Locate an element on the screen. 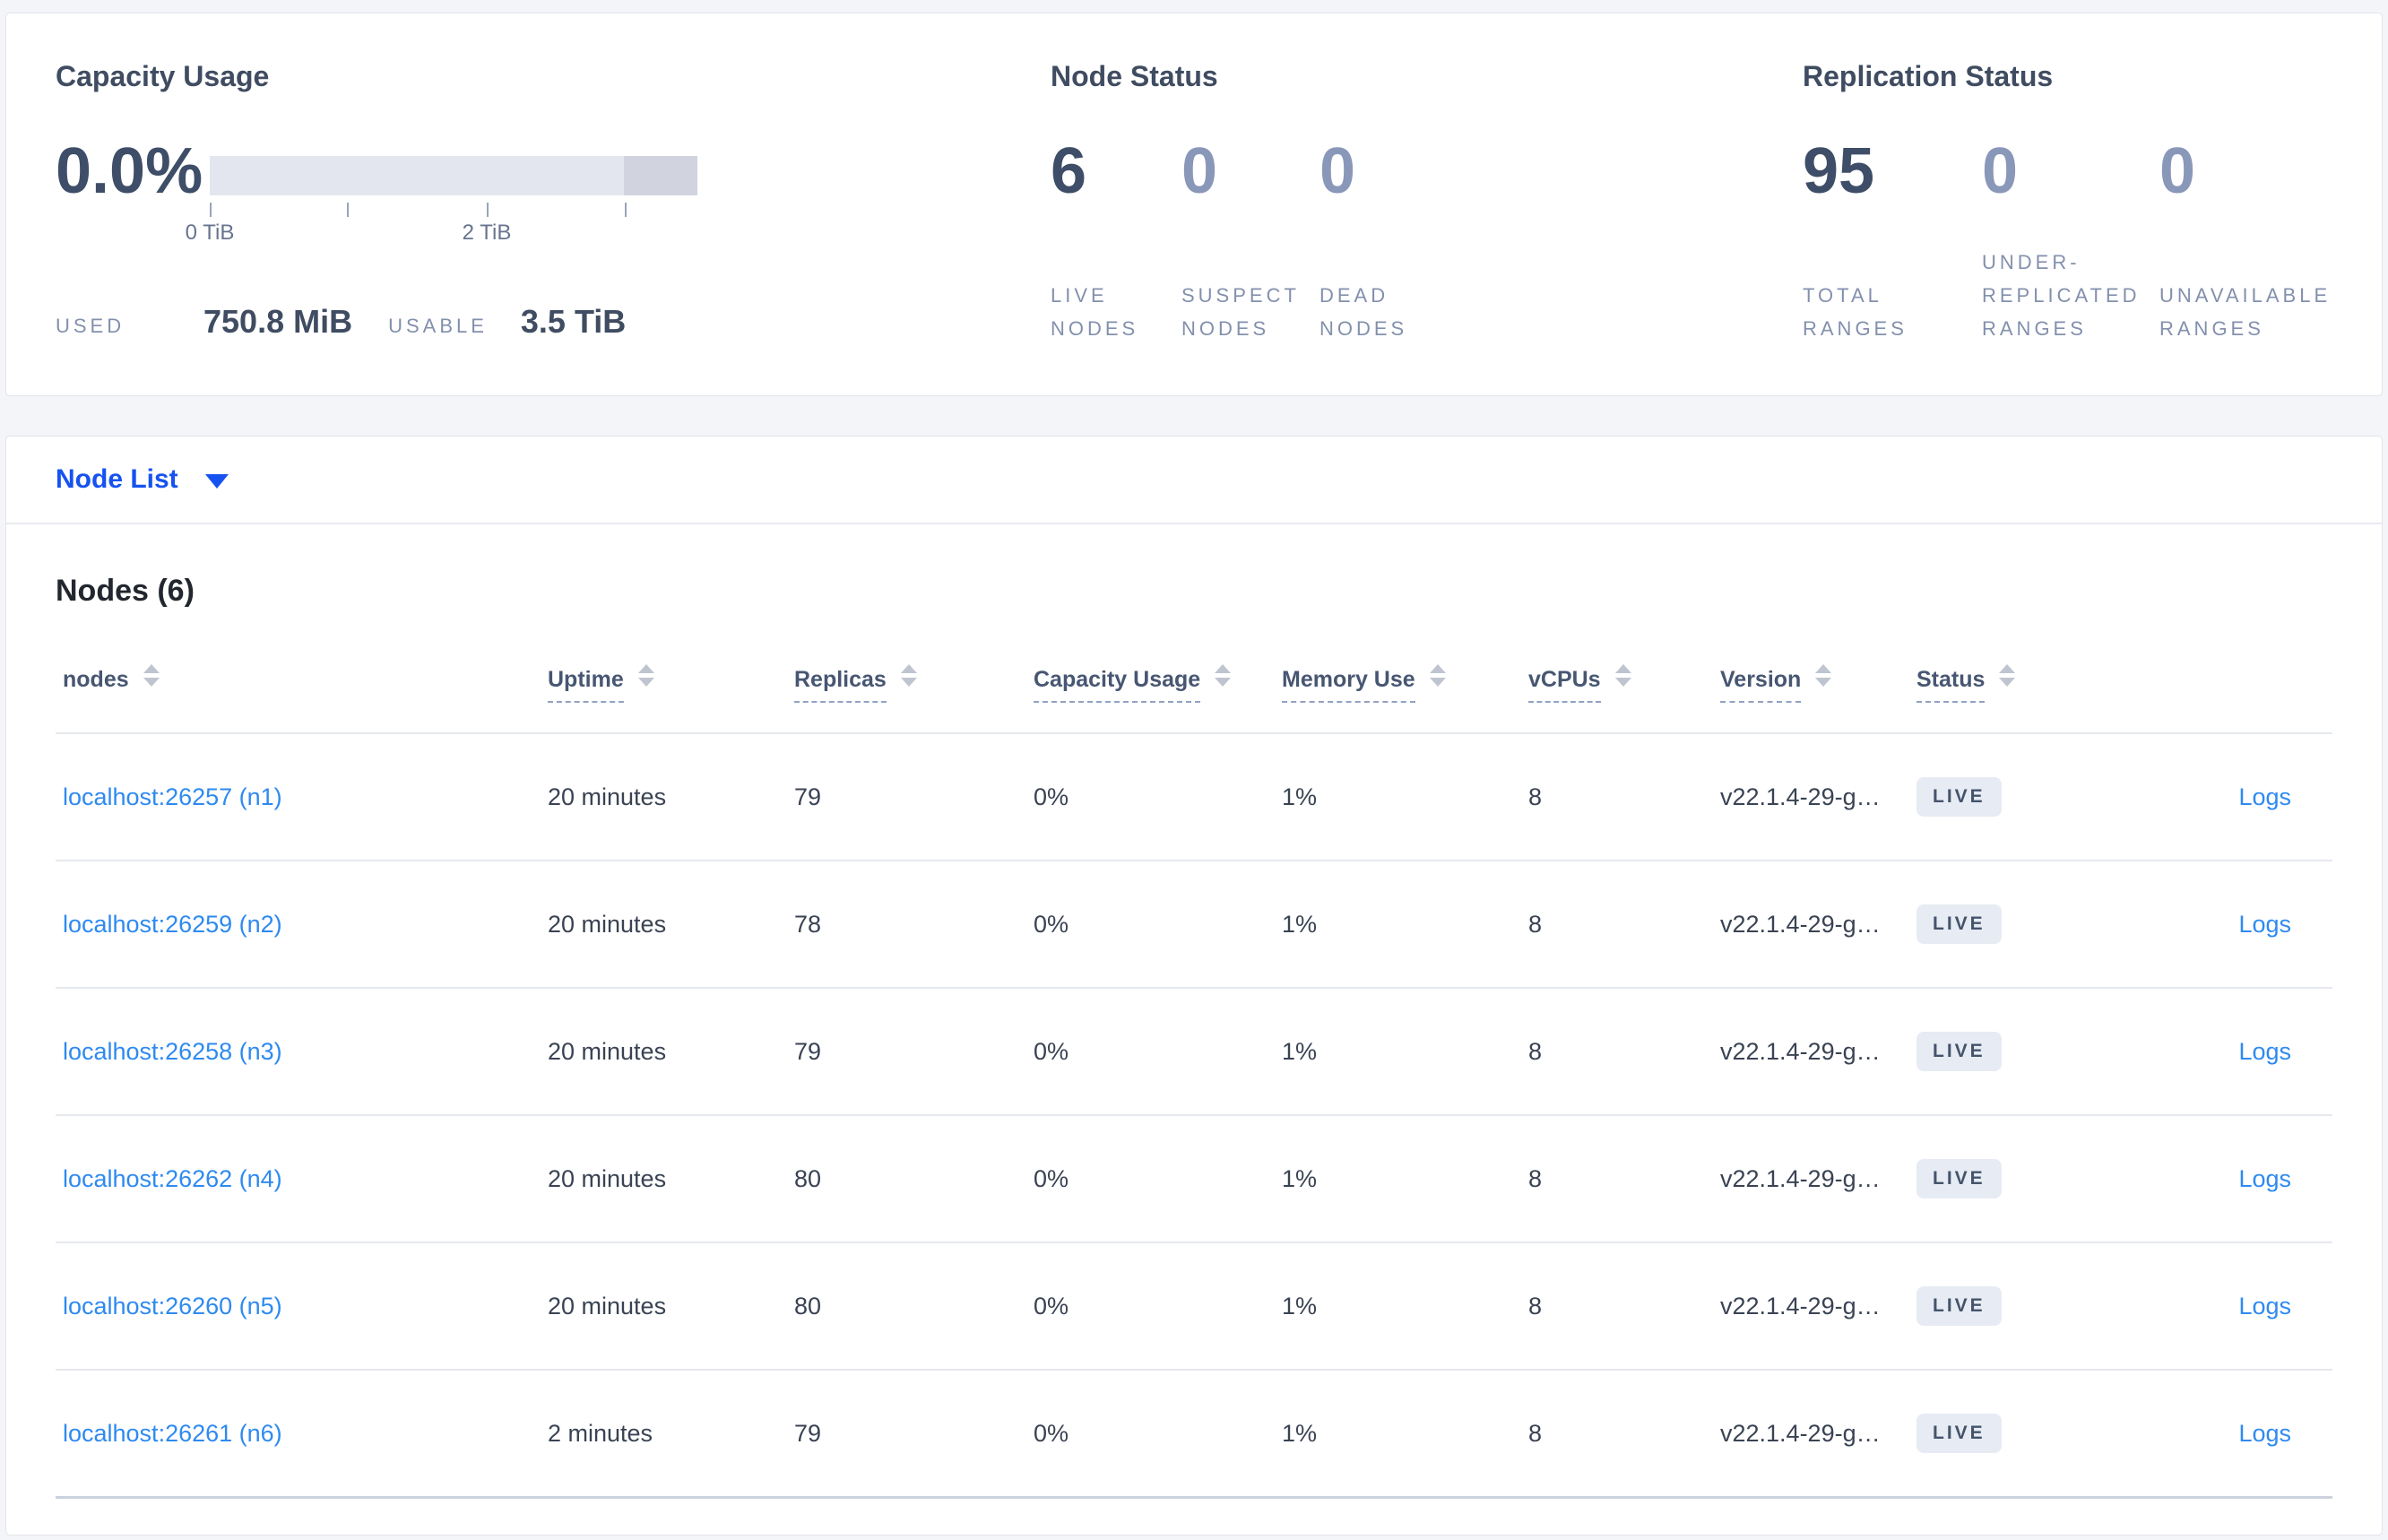 The width and height of the screenshot is (2388, 1540). replicas-cell: 80 is located at coordinates (808, 1178).